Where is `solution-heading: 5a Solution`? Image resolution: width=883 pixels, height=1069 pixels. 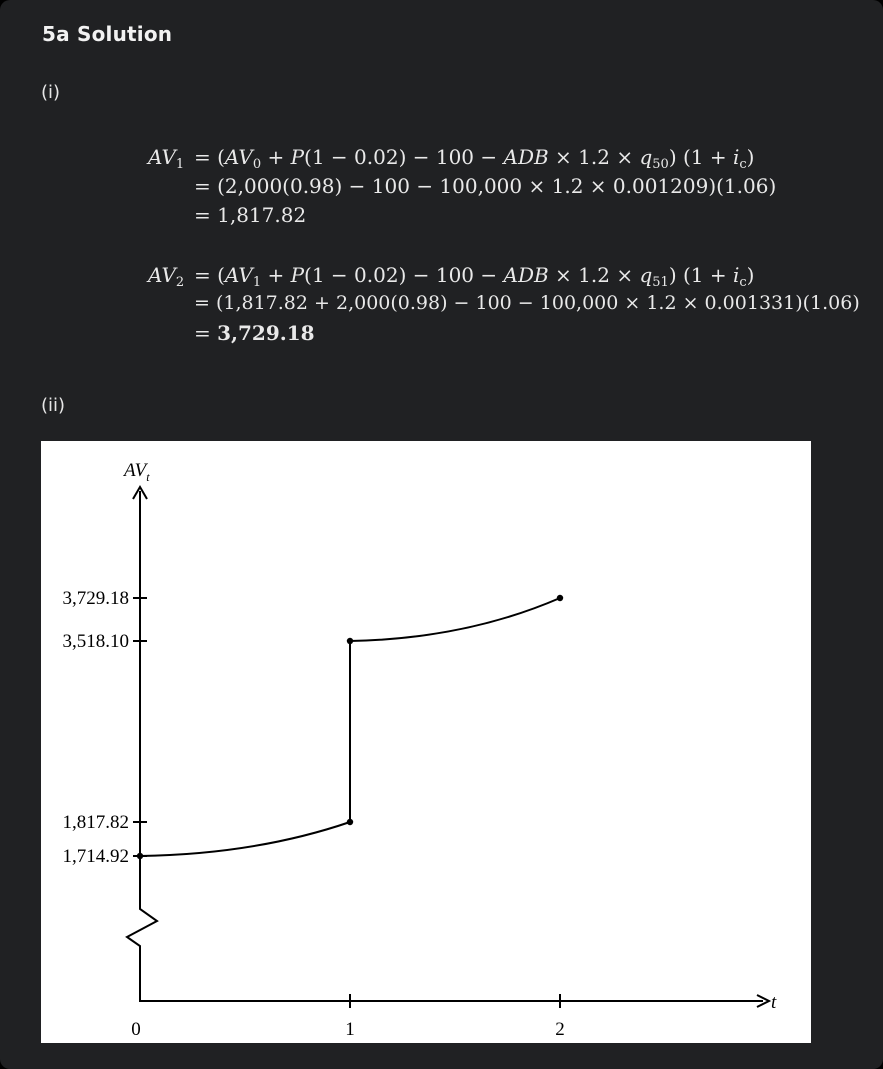
solution-heading: 5a Solution is located at coordinates (107, 34).